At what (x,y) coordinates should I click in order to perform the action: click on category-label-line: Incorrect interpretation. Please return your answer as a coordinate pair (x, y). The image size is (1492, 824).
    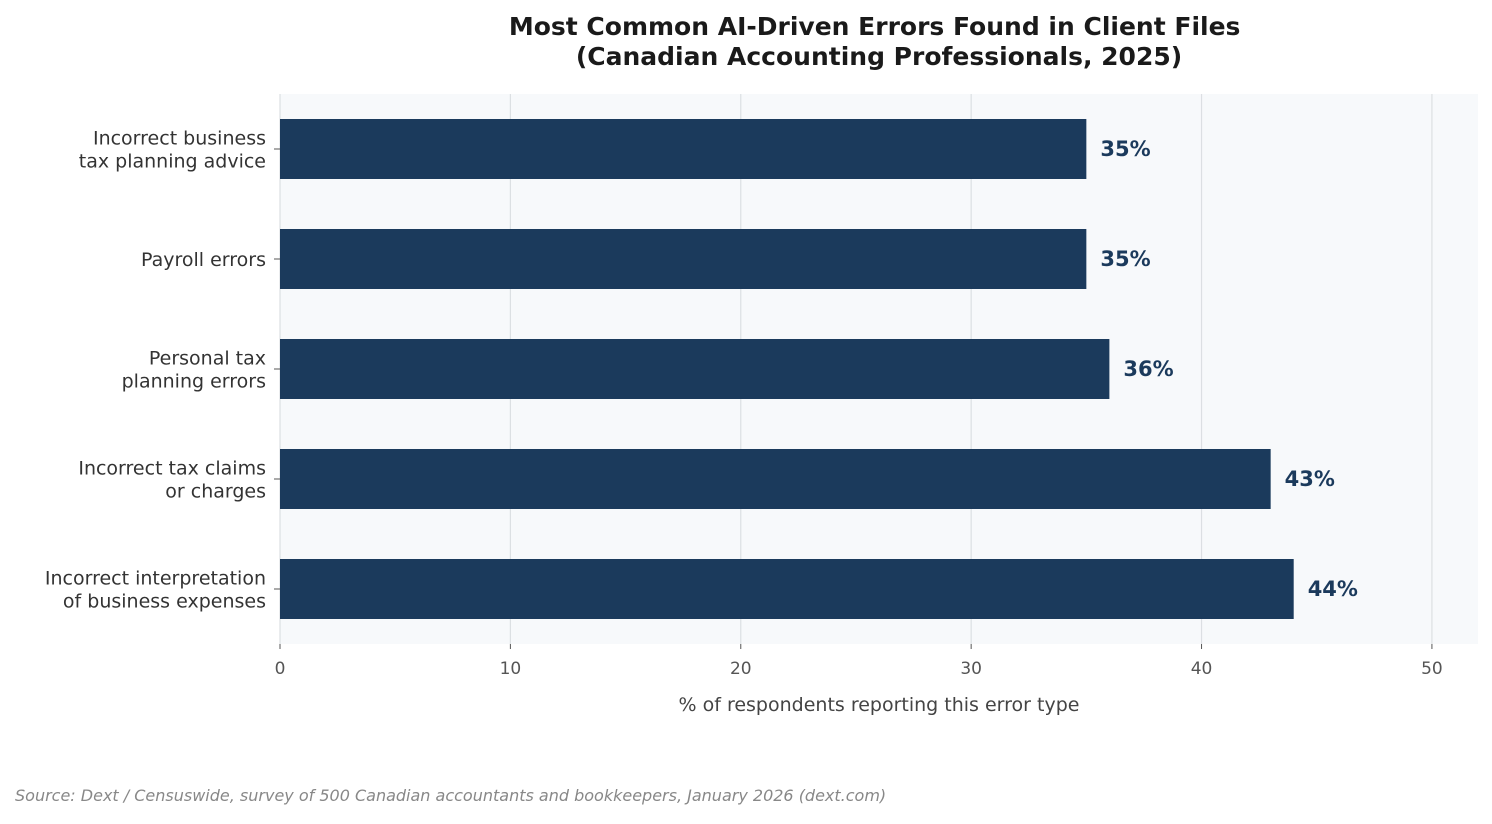
    Looking at the image, I should click on (155, 579).